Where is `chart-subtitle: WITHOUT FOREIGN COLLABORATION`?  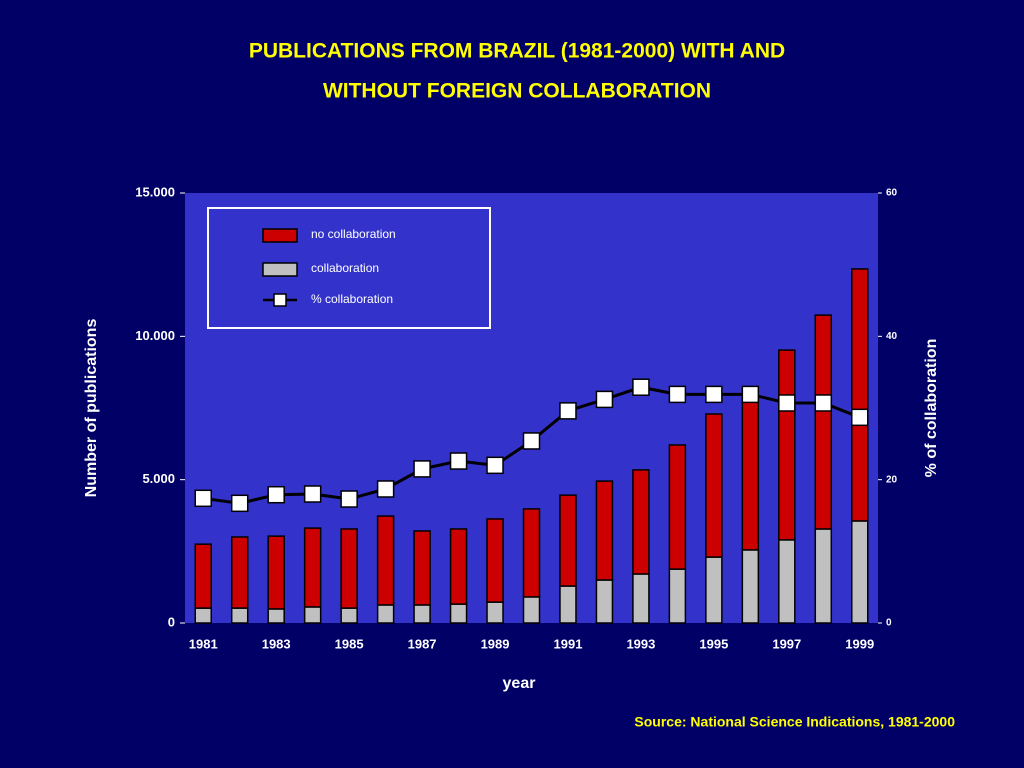
chart-subtitle: WITHOUT FOREIGN COLLABORATION is located at coordinates (517, 91).